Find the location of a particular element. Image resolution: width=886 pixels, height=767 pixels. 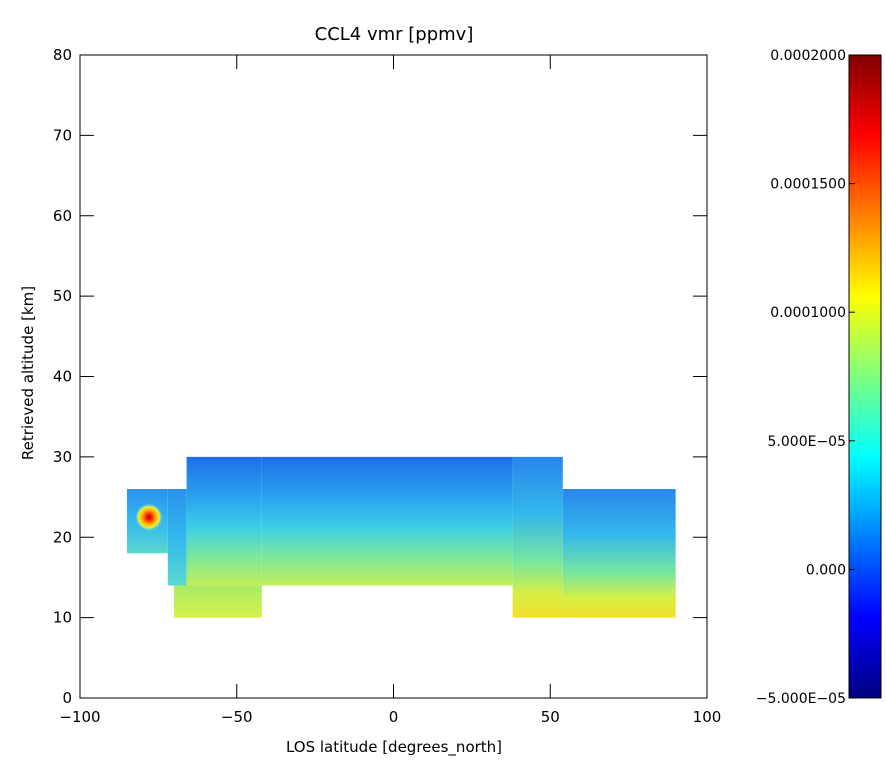

x-tick-label: −50 is located at coordinates (237, 717).